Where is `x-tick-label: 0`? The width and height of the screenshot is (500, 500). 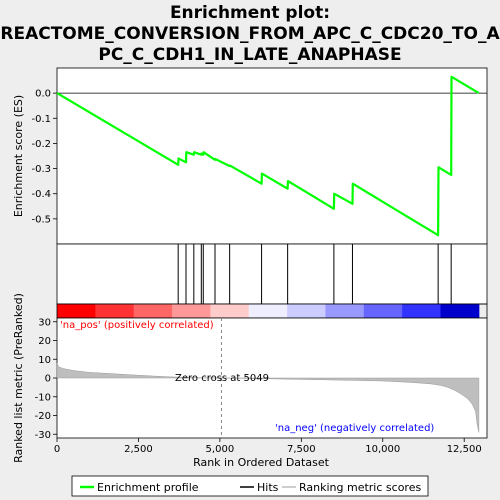
x-tick-label: 0 is located at coordinates (57, 449).